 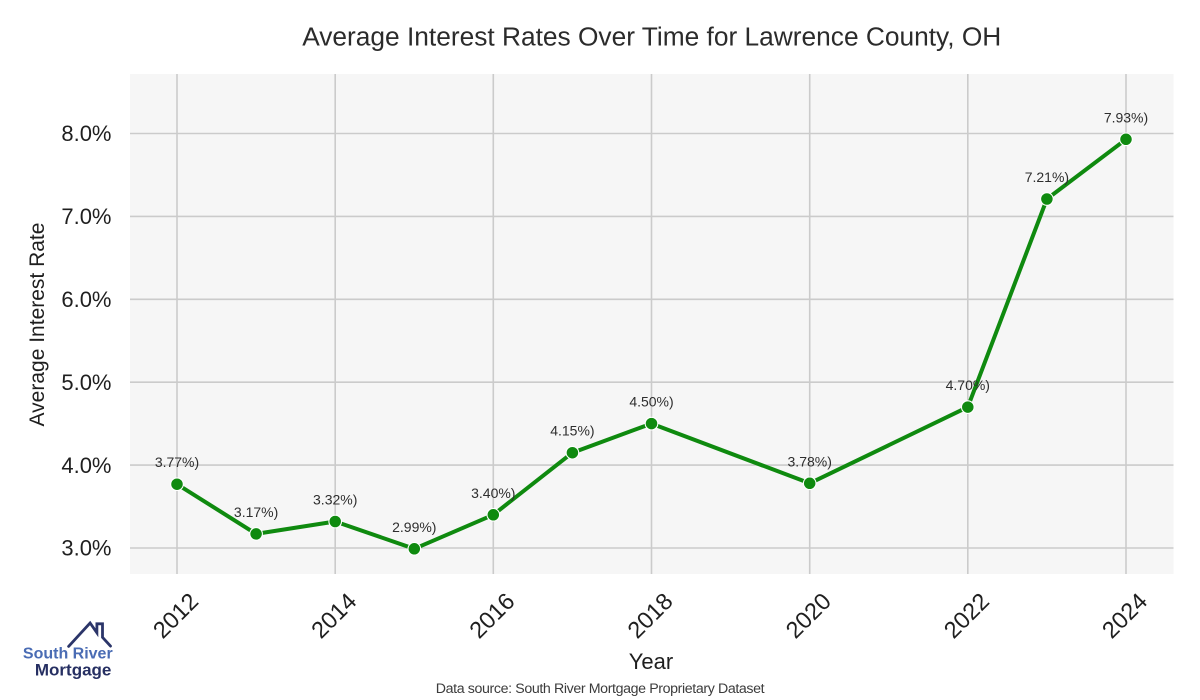 I want to click on svg-text: 2024, so click(x=1124, y=615).